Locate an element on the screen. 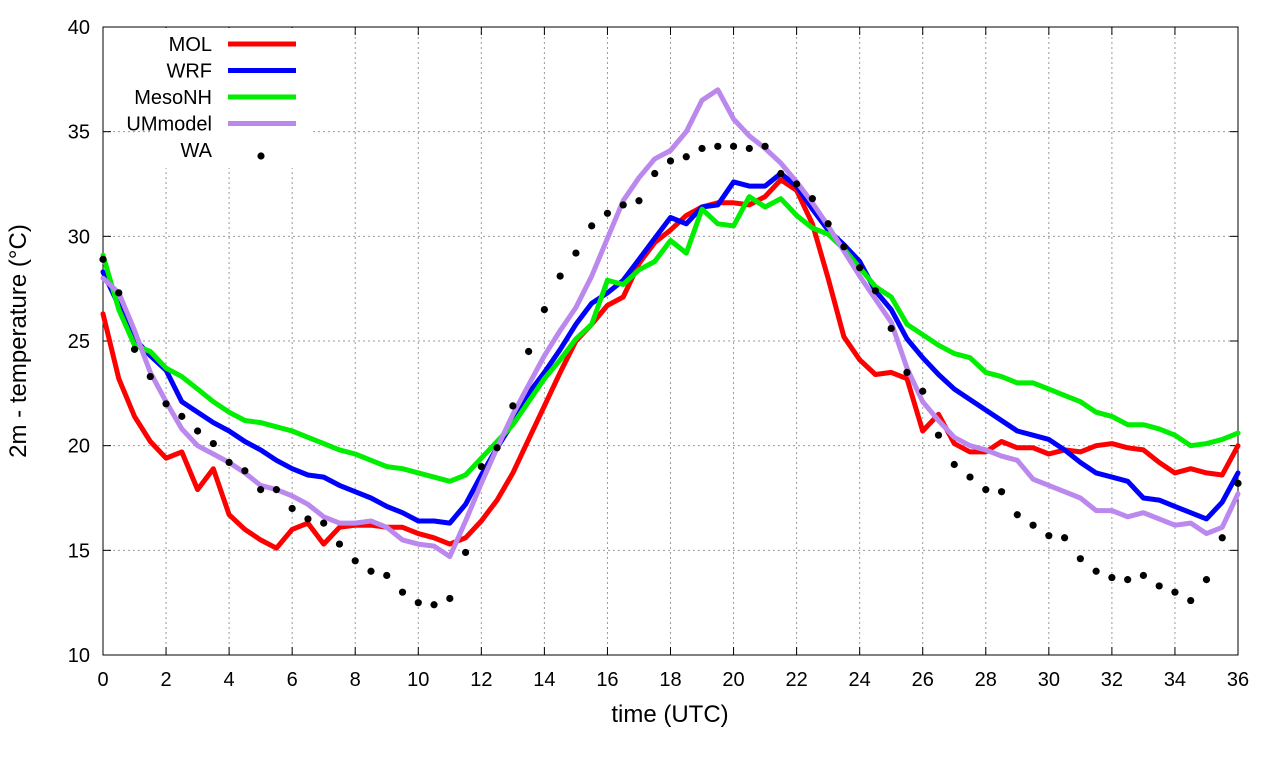  x-tick-label: 36 is located at coordinates (1238, 680).